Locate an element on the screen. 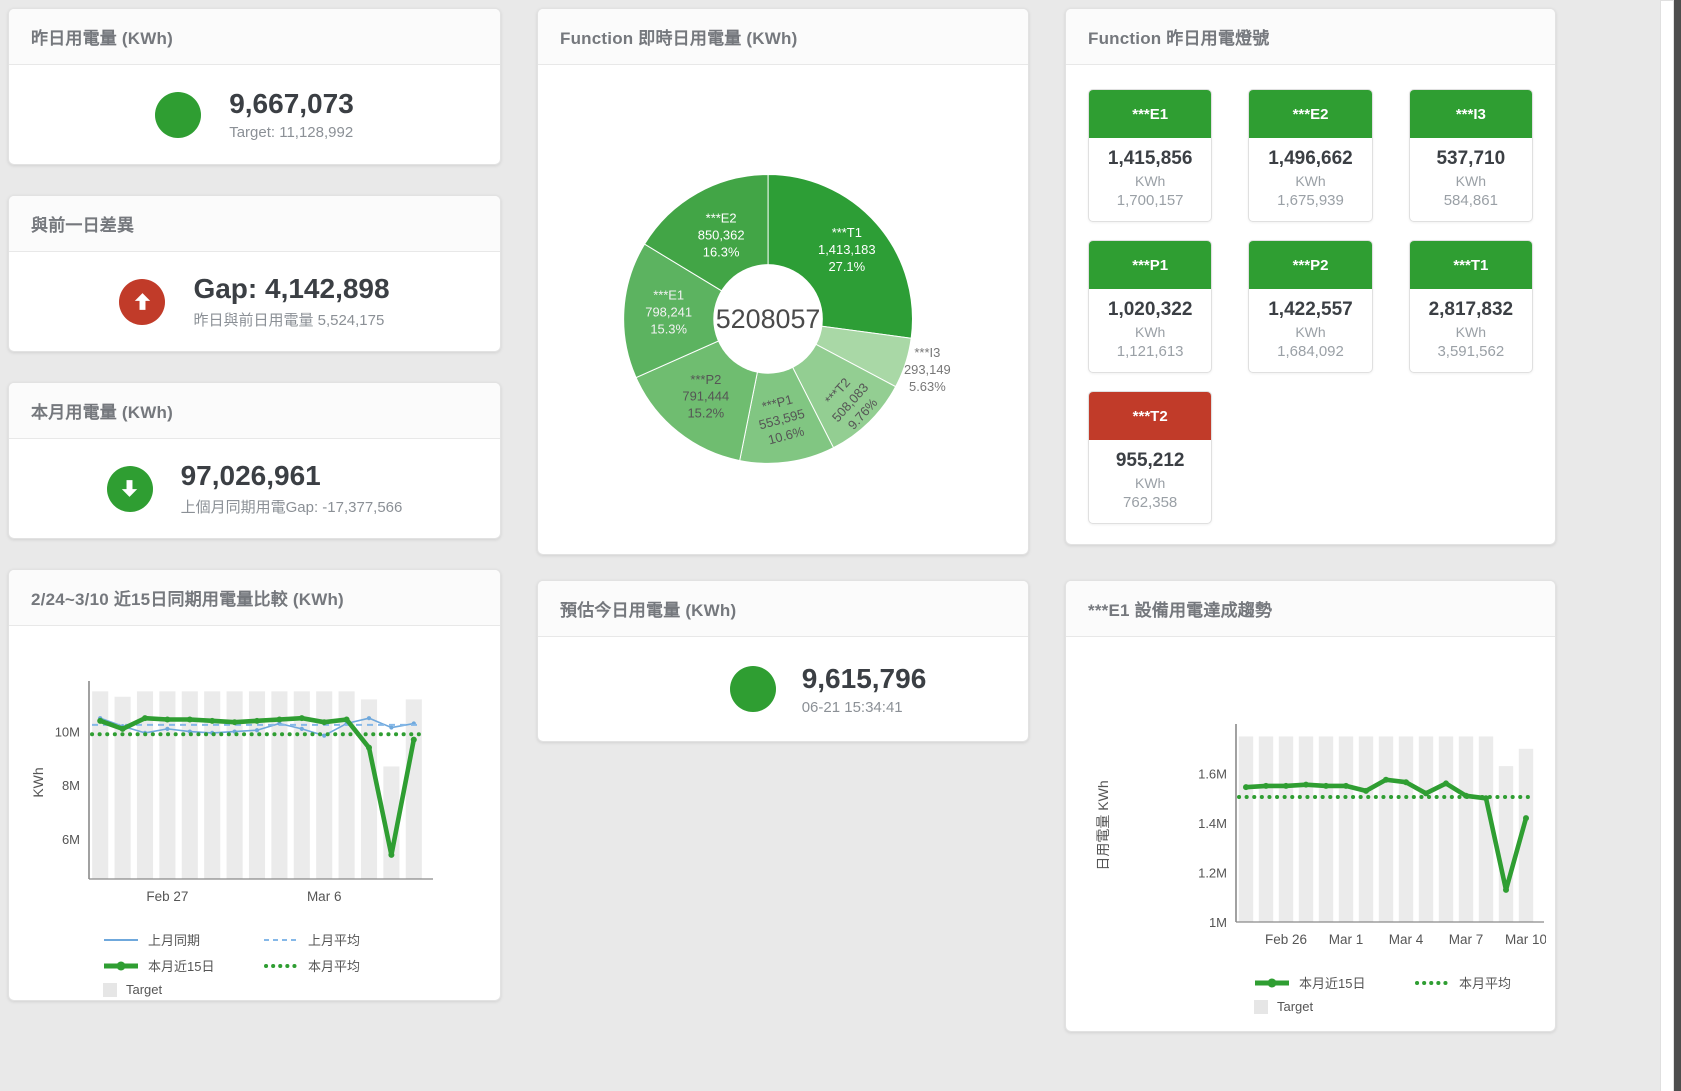 This screenshot has width=1681, height=1091. card-day-gap: 與前一日差異 Gap: 4,142,898 昨日與前日用電量 5,524,175 is located at coordinates (254, 273).